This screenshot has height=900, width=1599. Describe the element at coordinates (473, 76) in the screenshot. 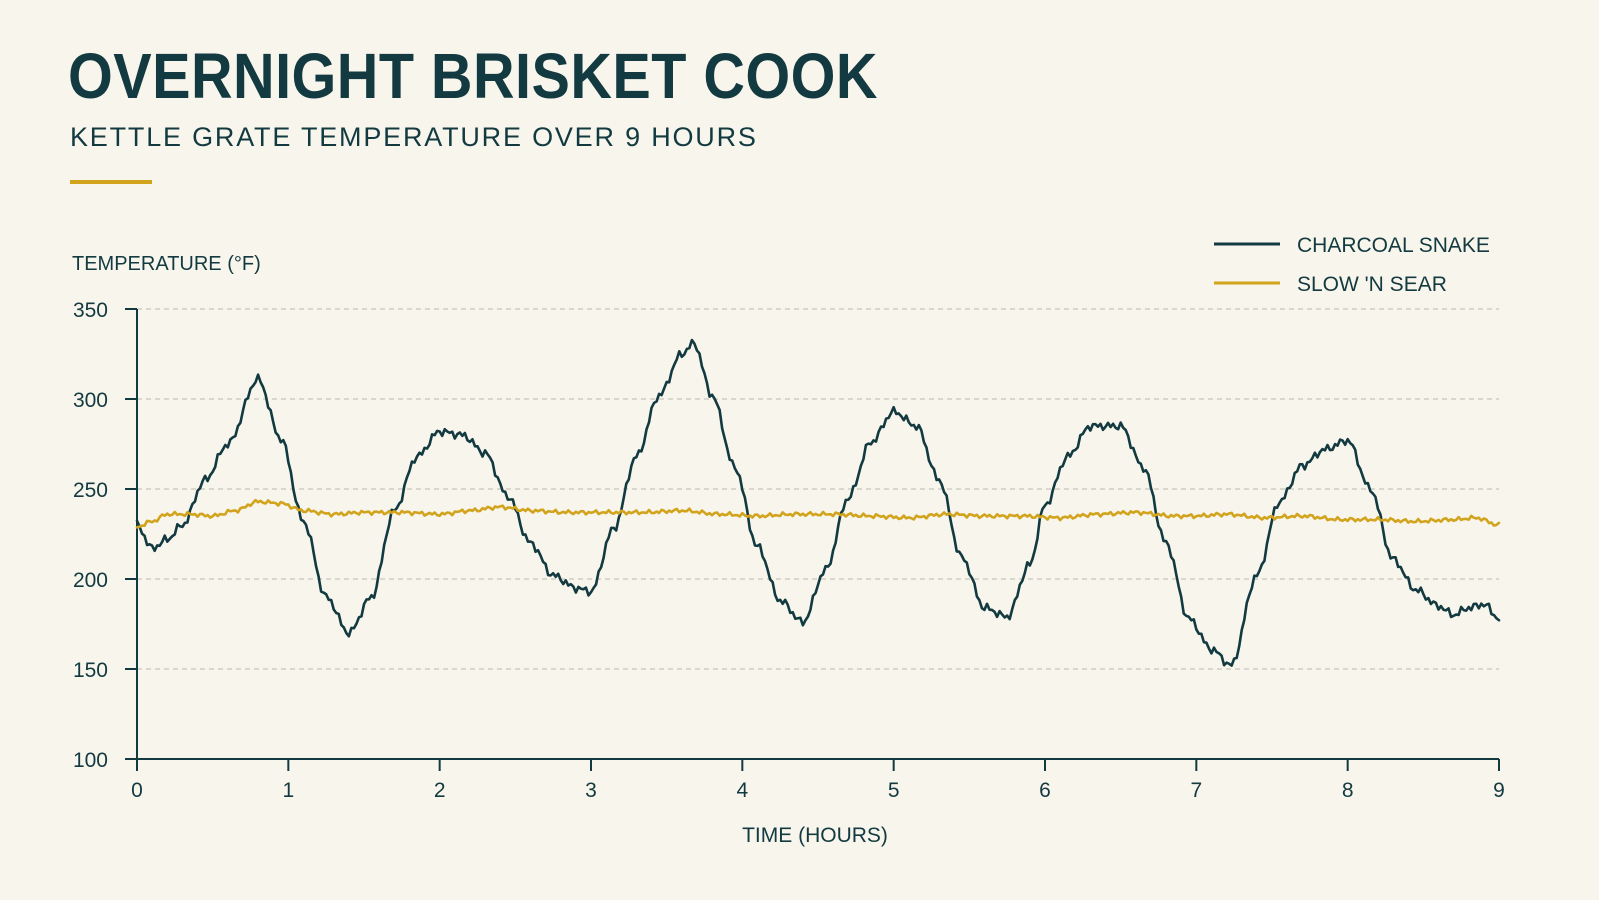

I see `chart-title: OVERNIGHT BRISKET COOK` at that location.